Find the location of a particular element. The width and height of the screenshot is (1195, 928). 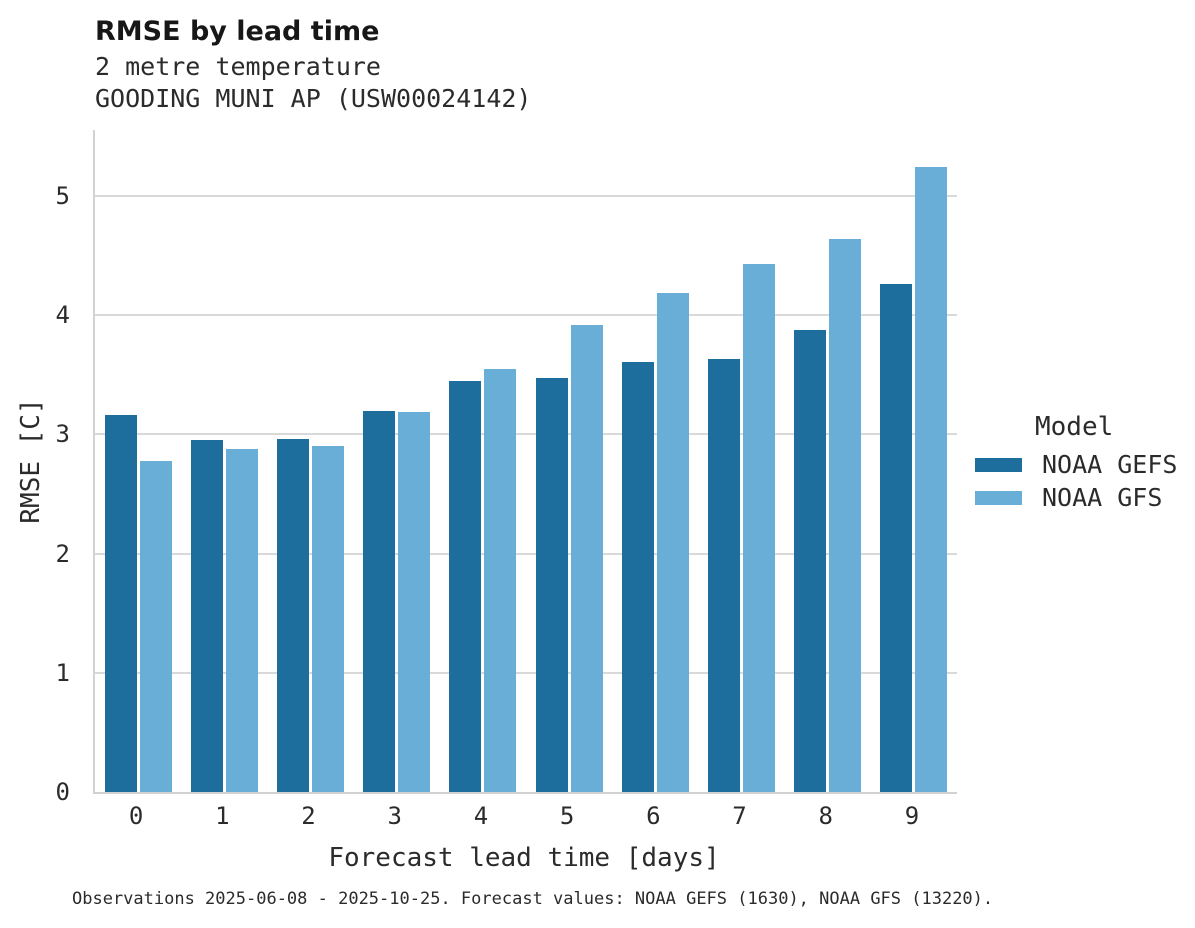

x-axis-title: Forecast lead time [days] is located at coordinates (524, 858).